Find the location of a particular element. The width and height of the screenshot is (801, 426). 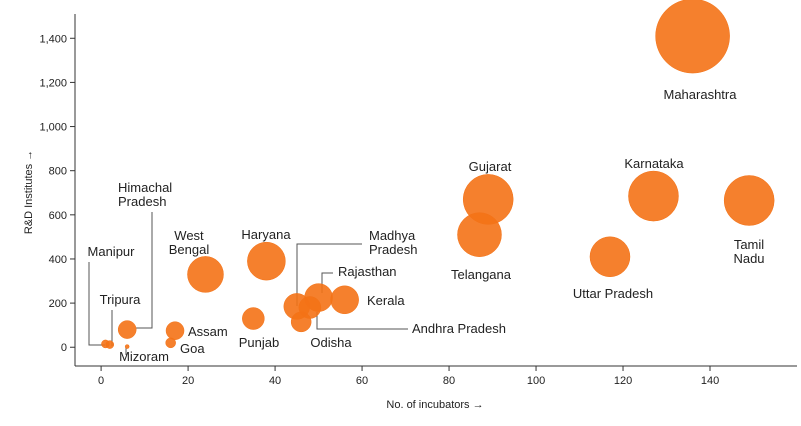

label-andhra-pradesh: Andhra Pradesh is located at coordinates (459, 328).